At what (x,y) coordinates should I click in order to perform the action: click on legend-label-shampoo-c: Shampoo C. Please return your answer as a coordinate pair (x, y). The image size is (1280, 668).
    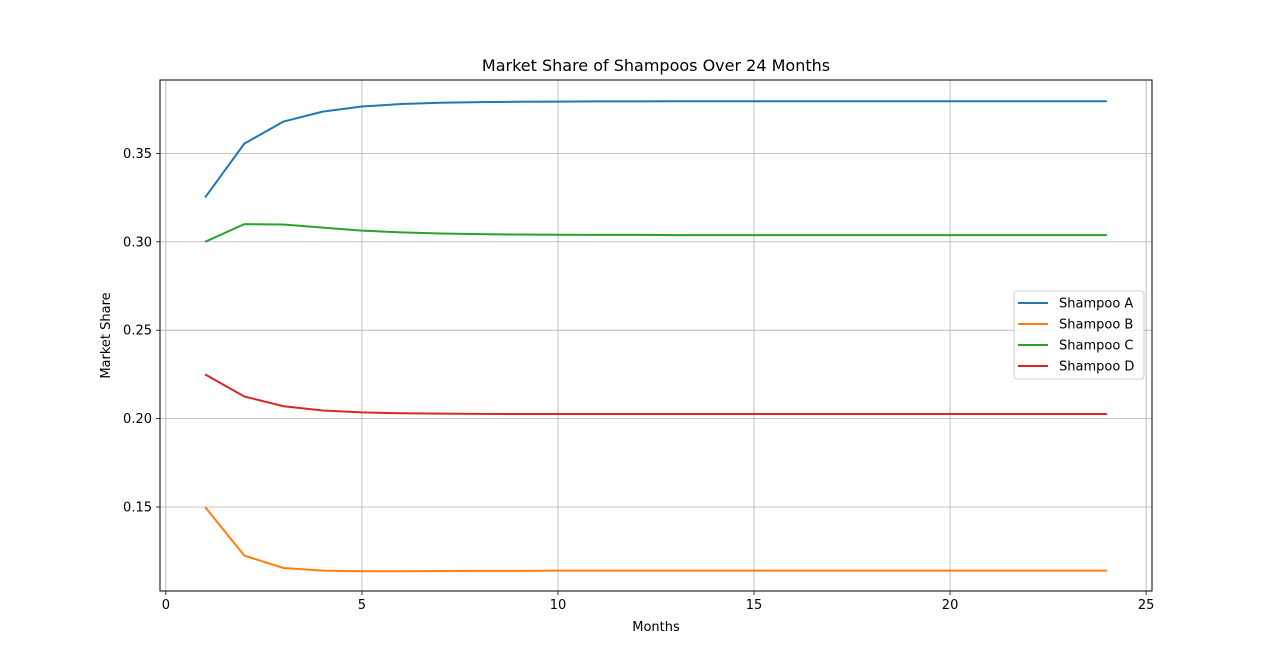
    Looking at the image, I should click on (1096, 346).